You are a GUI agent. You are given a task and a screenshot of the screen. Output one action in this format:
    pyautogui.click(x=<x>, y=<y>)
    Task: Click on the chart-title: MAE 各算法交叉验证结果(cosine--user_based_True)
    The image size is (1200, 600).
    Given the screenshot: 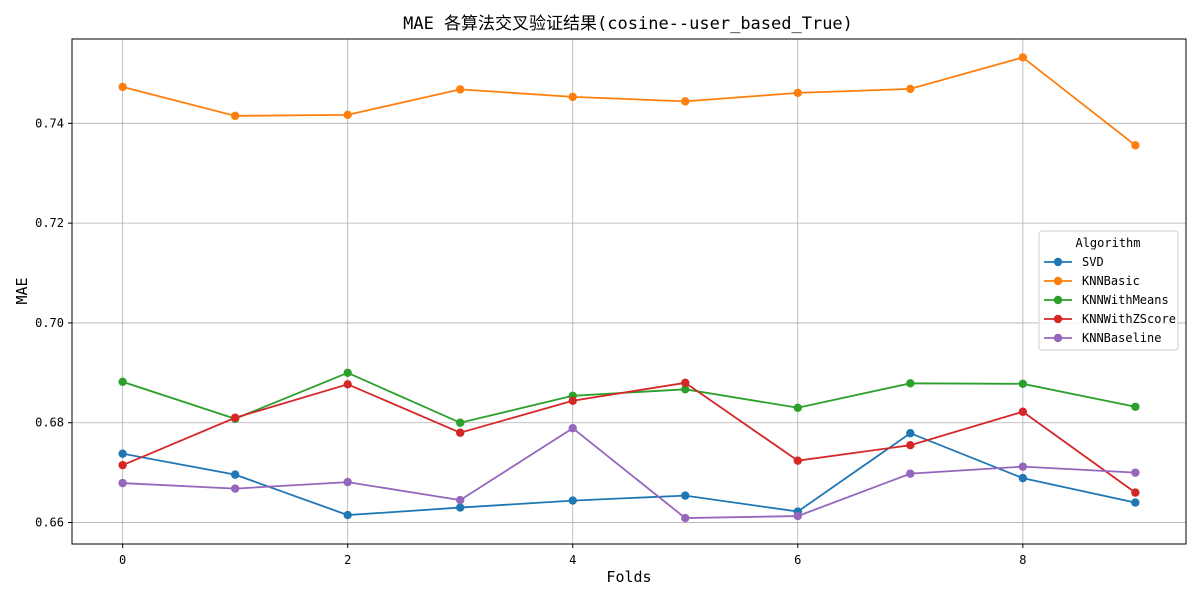 What is the action you would take?
    pyautogui.click(x=628, y=24)
    